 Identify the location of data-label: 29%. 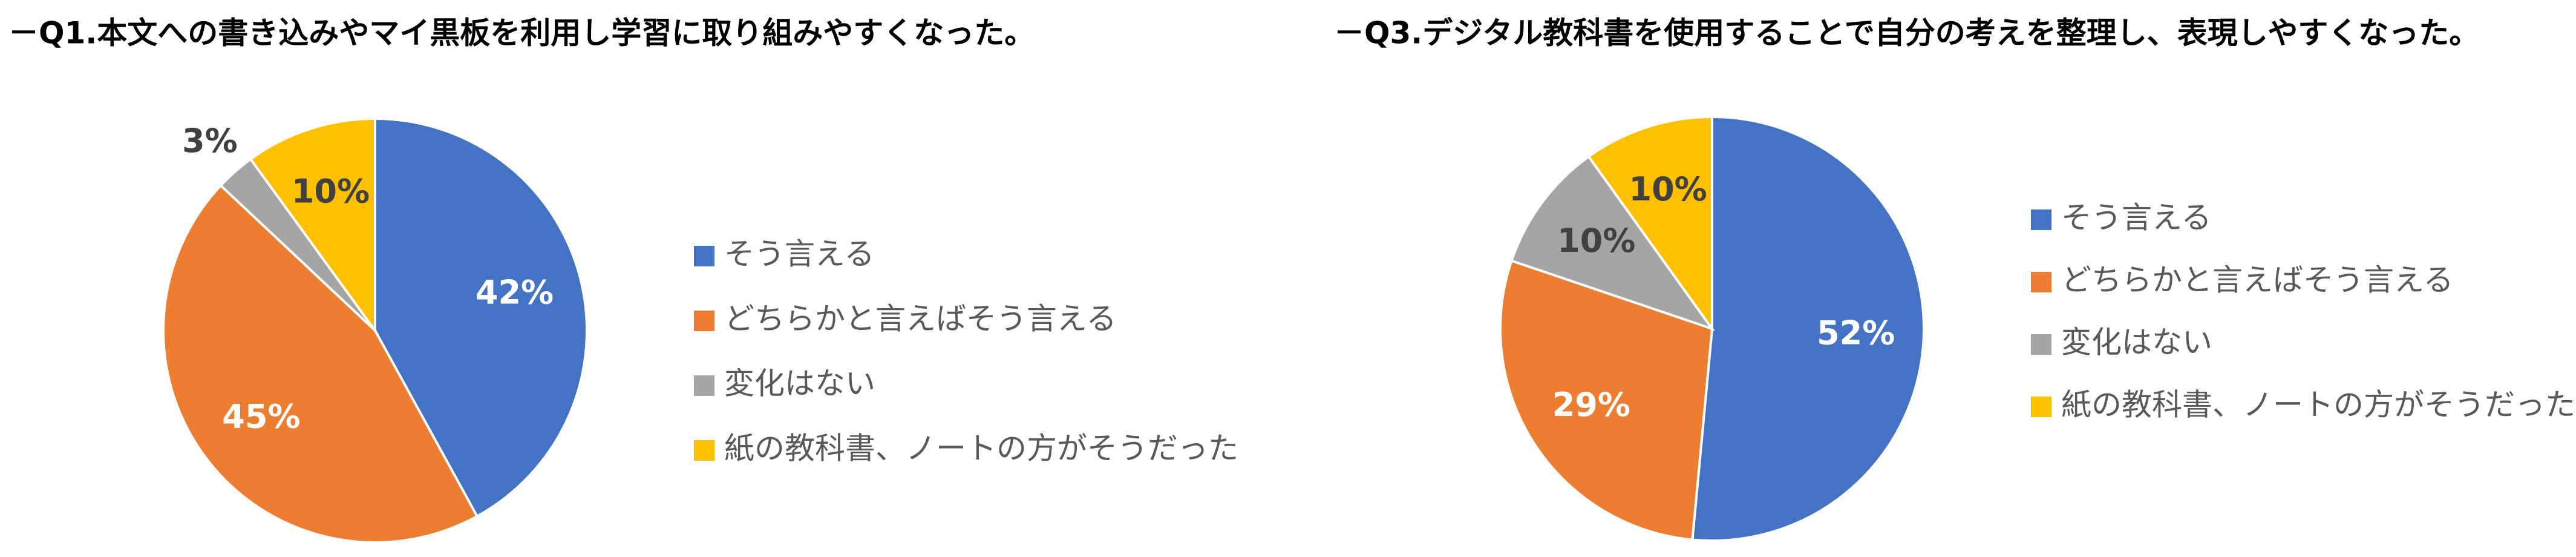
(1591, 405).